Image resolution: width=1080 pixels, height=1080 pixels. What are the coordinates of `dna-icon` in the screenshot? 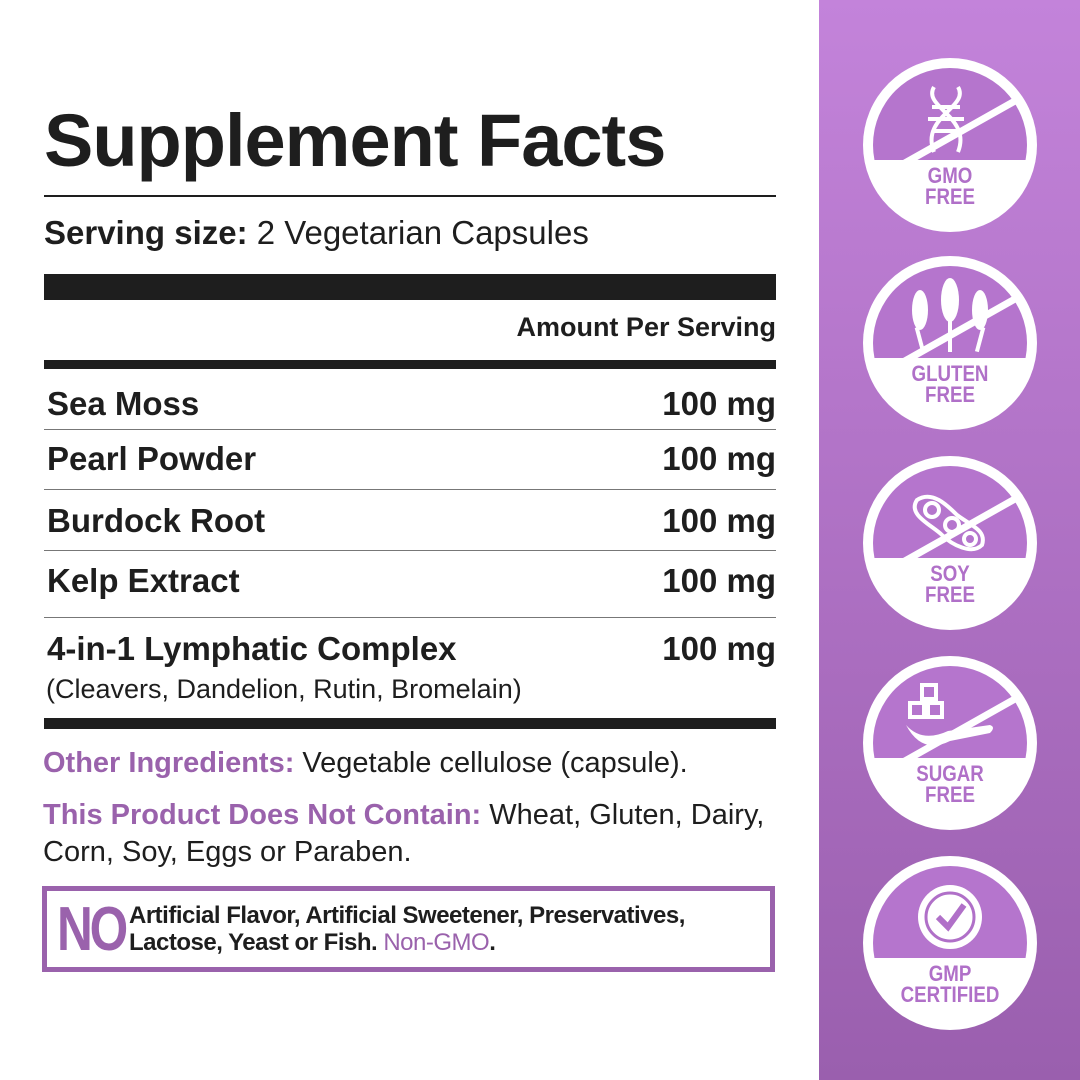 It's located at (950, 145).